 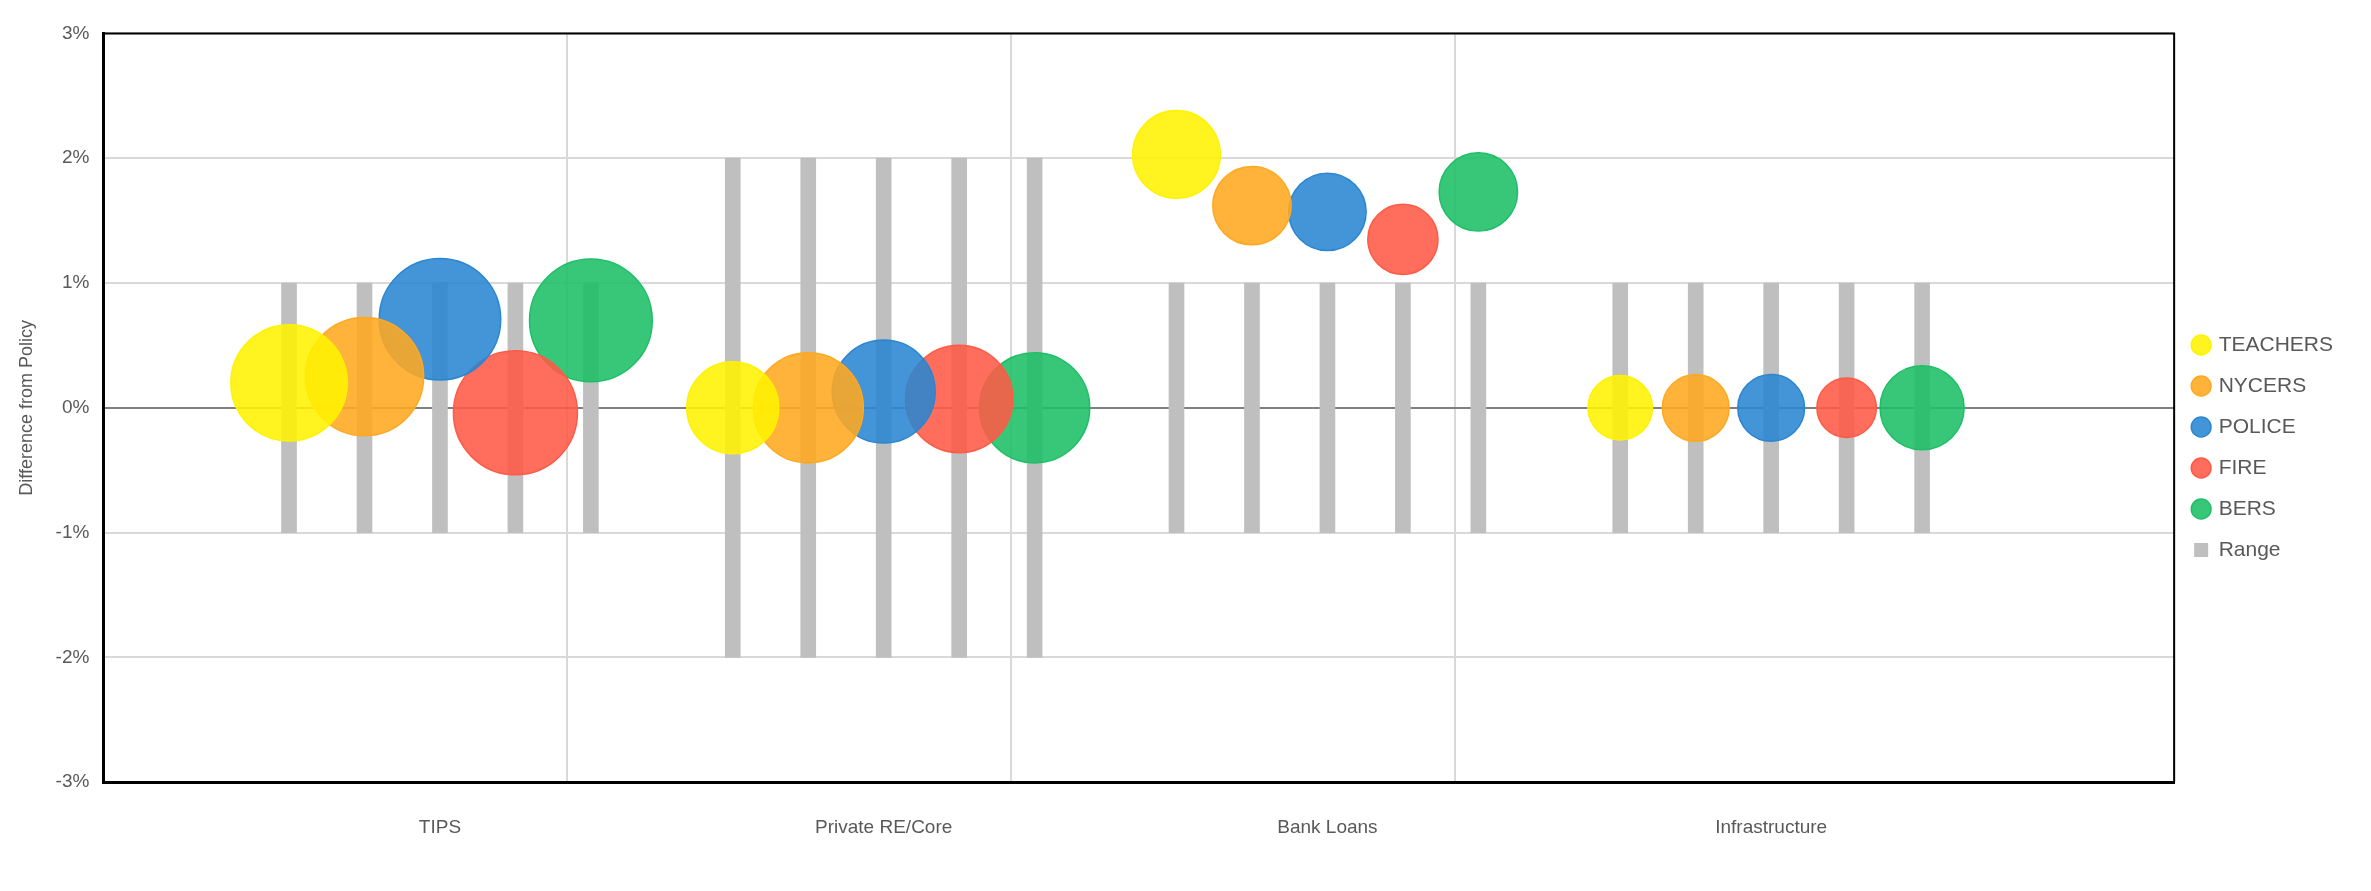 What do you see at coordinates (2276, 343) in the screenshot?
I see `legend-label: TEACHERS` at bounding box center [2276, 343].